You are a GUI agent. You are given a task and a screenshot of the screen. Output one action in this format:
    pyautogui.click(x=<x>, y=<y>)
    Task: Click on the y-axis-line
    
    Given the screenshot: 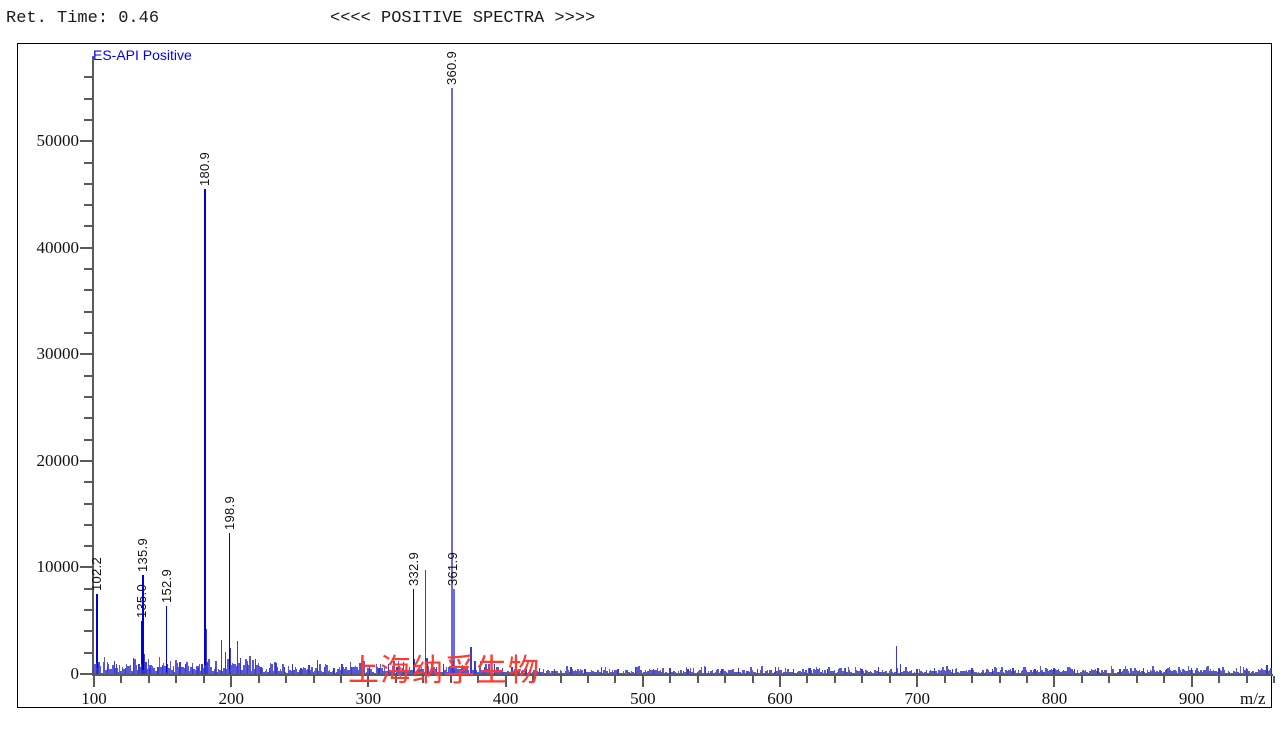 What is the action you would take?
    pyautogui.click(x=93, y=365)
    